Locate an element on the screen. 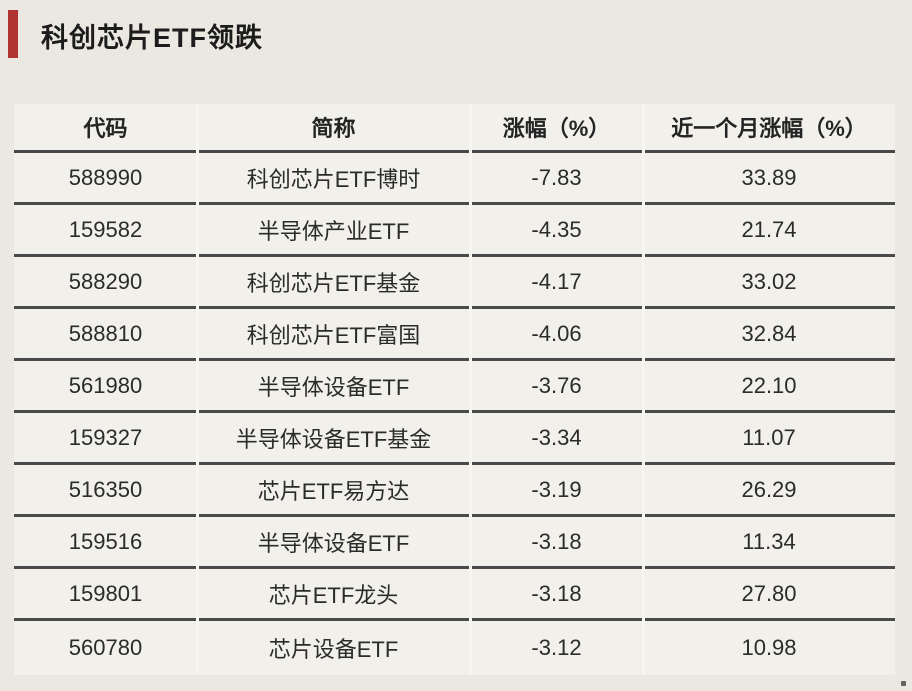 This screenshot has width=912, height=691. cell-change: -7.83 is located at coordinates (556, 178).